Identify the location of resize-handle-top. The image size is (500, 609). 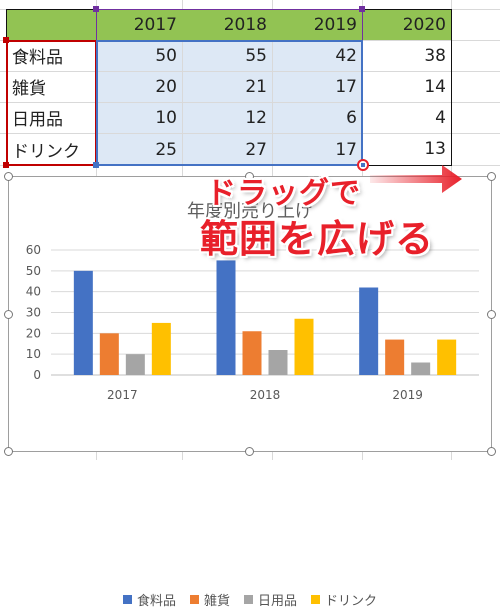
(249, 176).